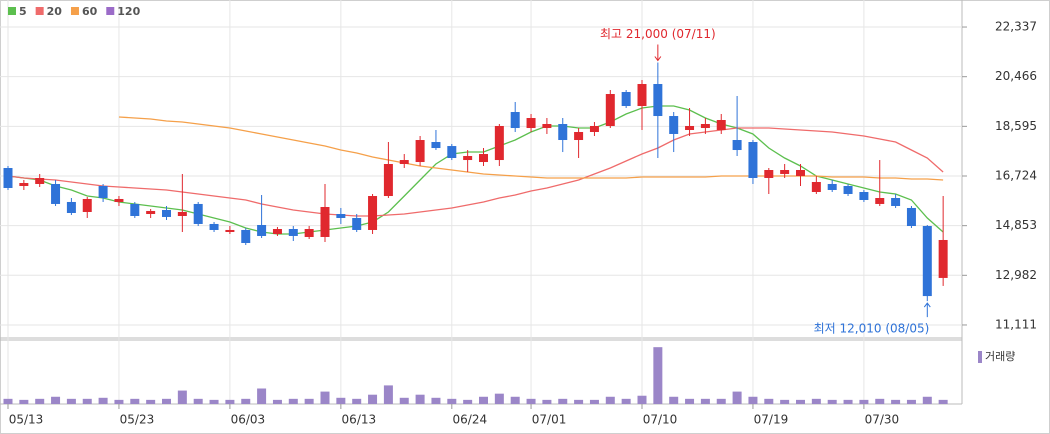  Describe the element at coordinates (771, 420) in the screenshot. I see `x-tick-label: 07/19` at that location.